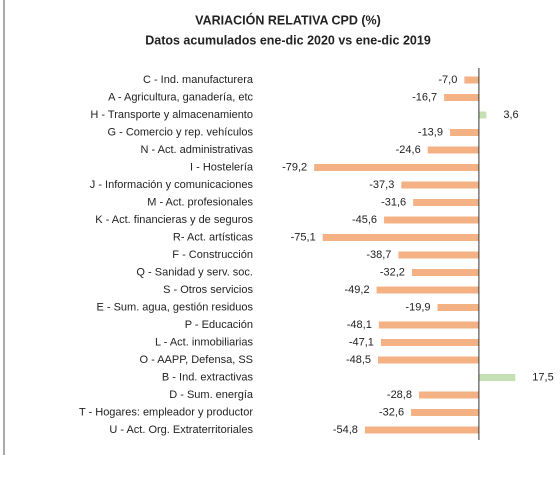 Image resolution: width=560 pixels, height=483 pixels. I want to click on value-label: -28,8, so click(399, 395).